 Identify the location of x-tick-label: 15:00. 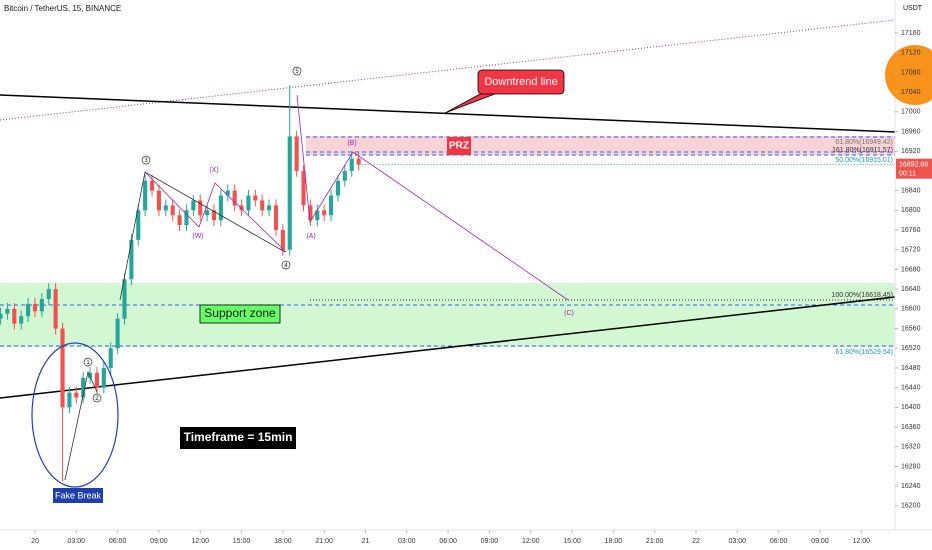
(572, 541).